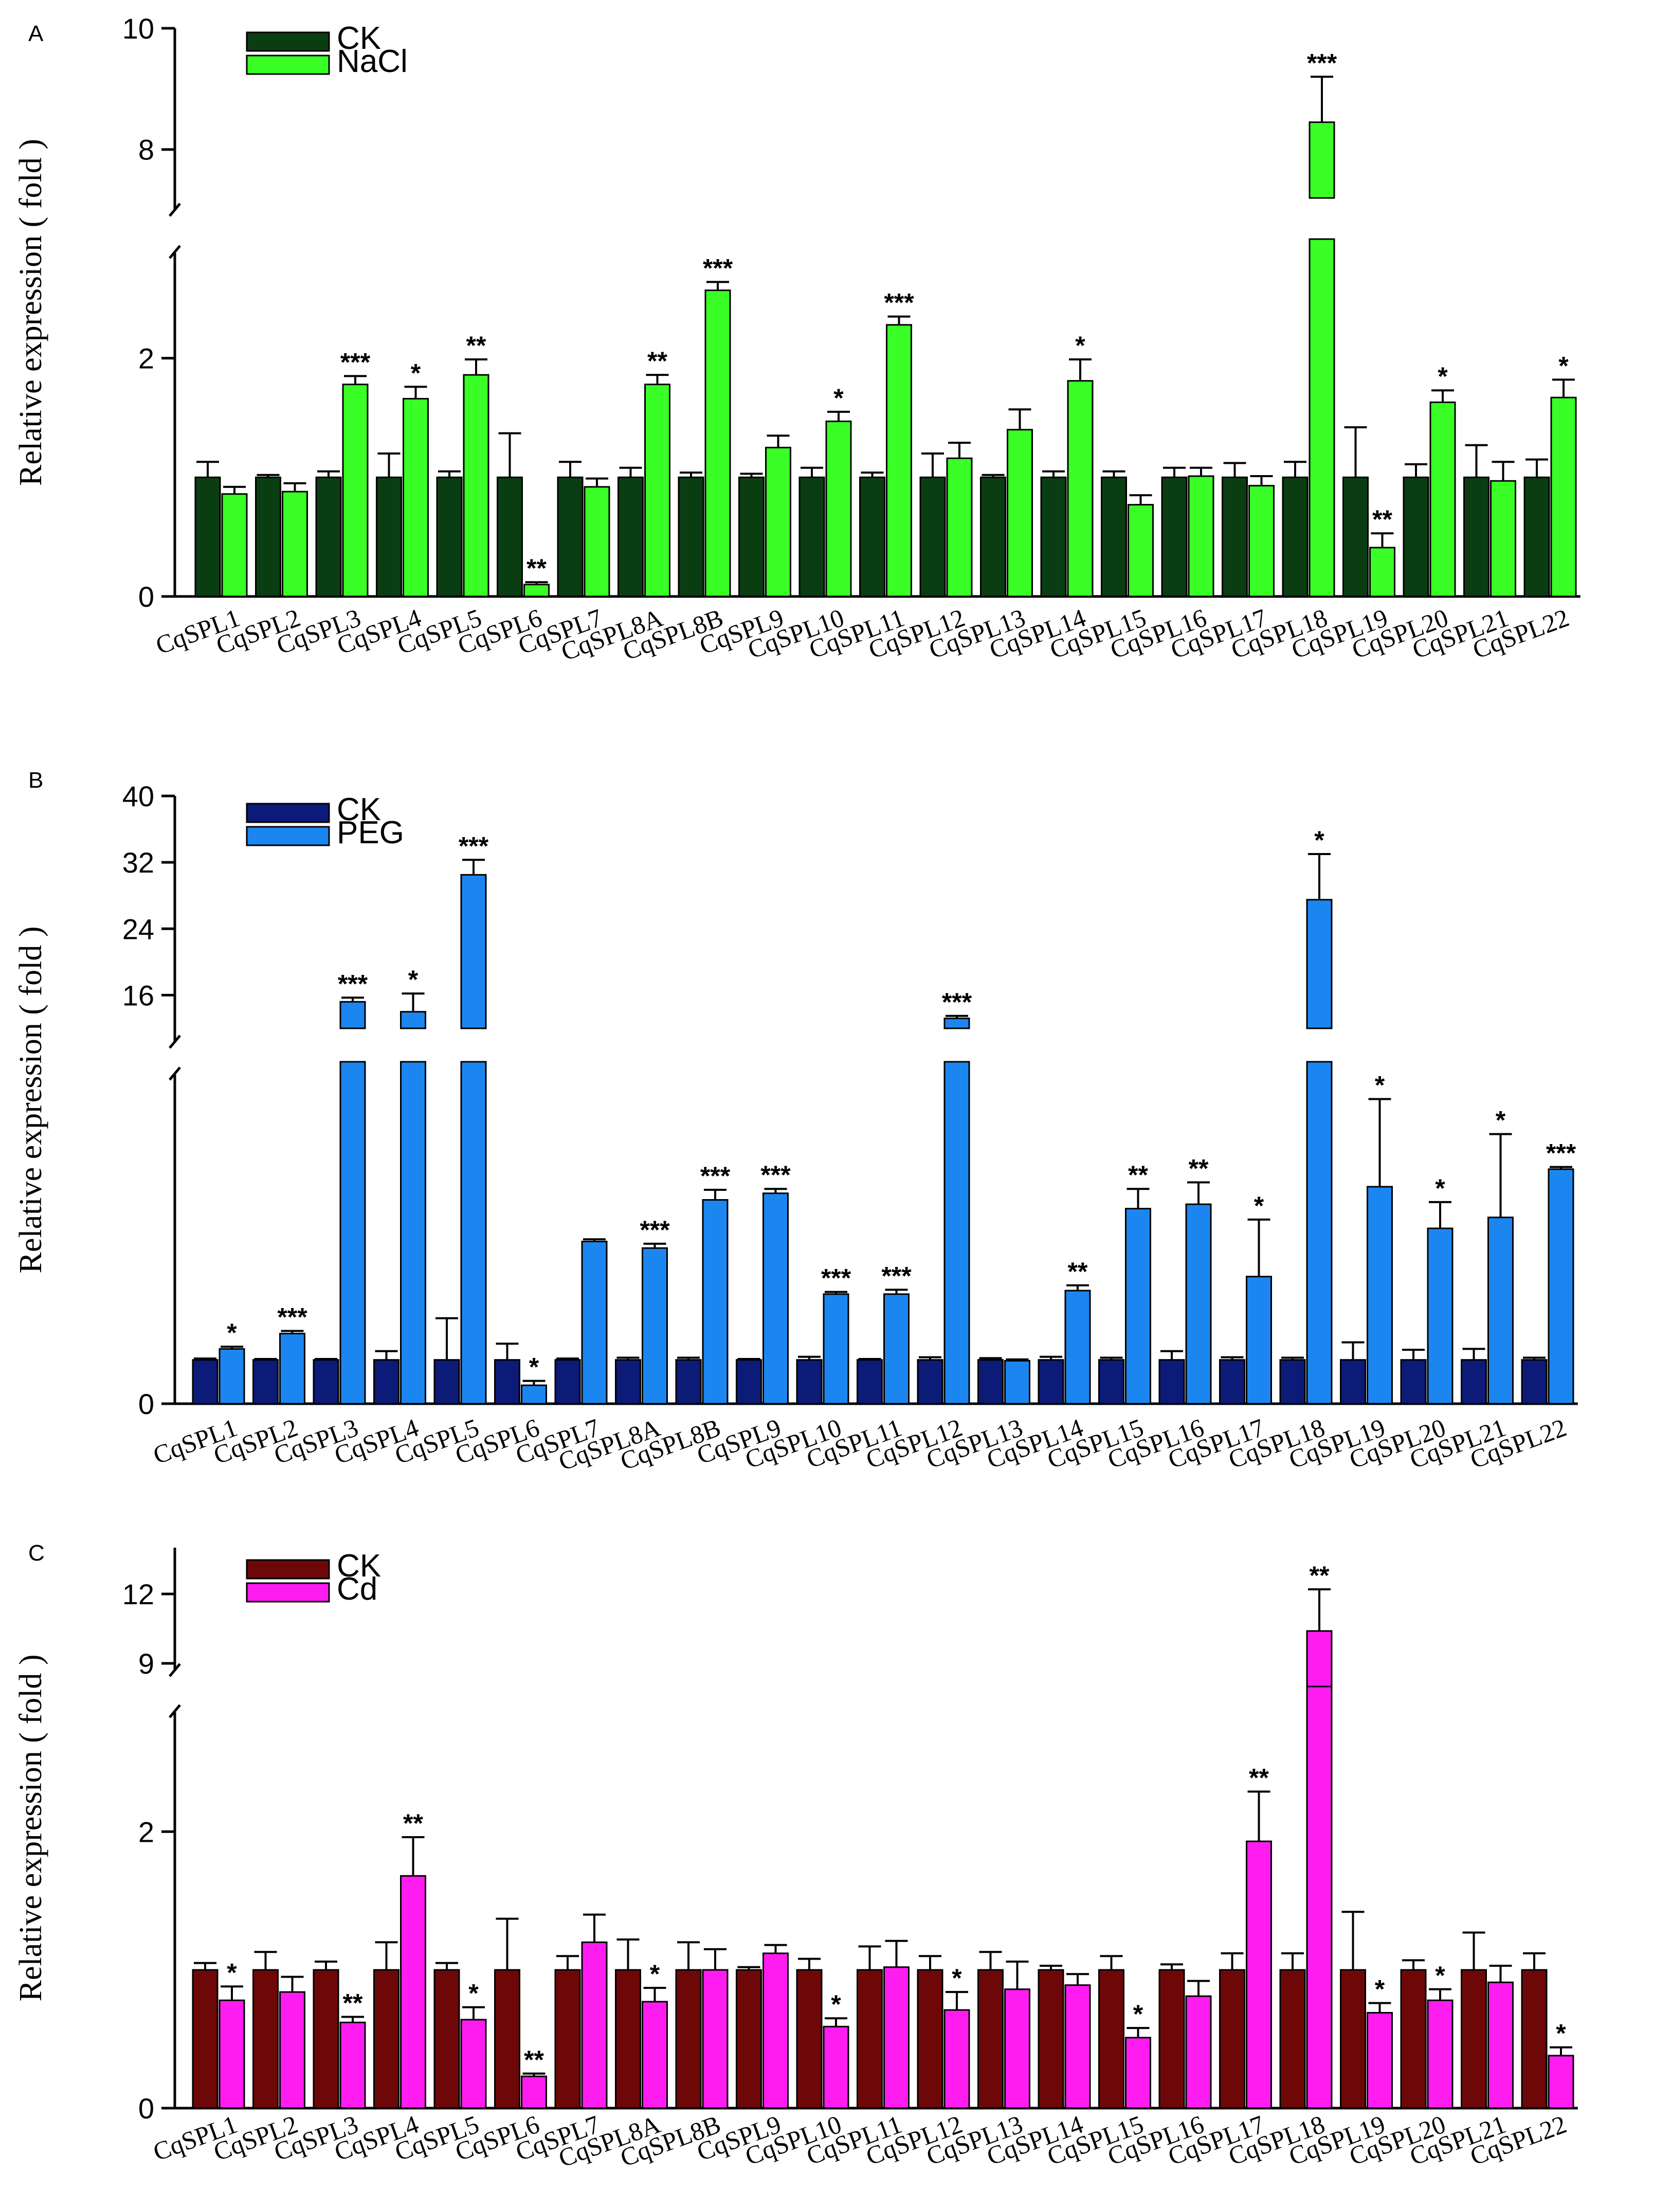 This screenshot has height=2212, width=1653. I want to click on y-tick-label: 2, so click(146, 359).